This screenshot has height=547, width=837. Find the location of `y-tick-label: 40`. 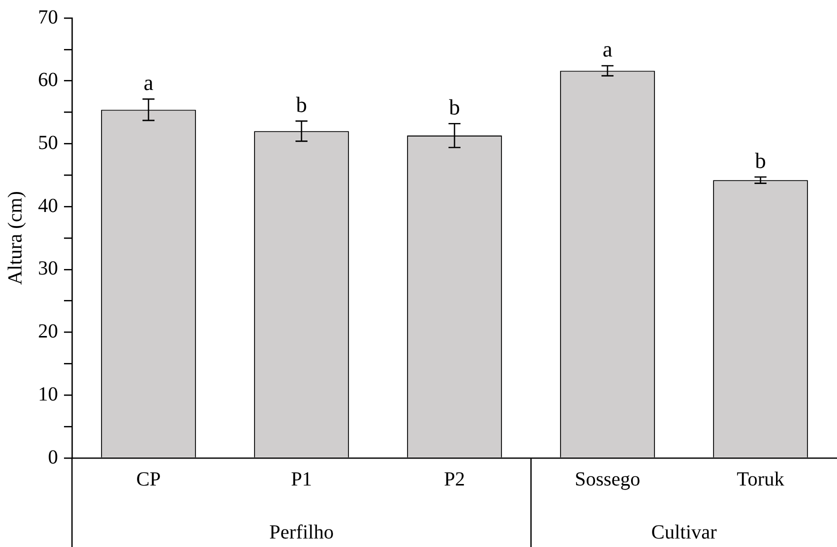

y-tick-label: 40 is located at coordinates (48, 205).